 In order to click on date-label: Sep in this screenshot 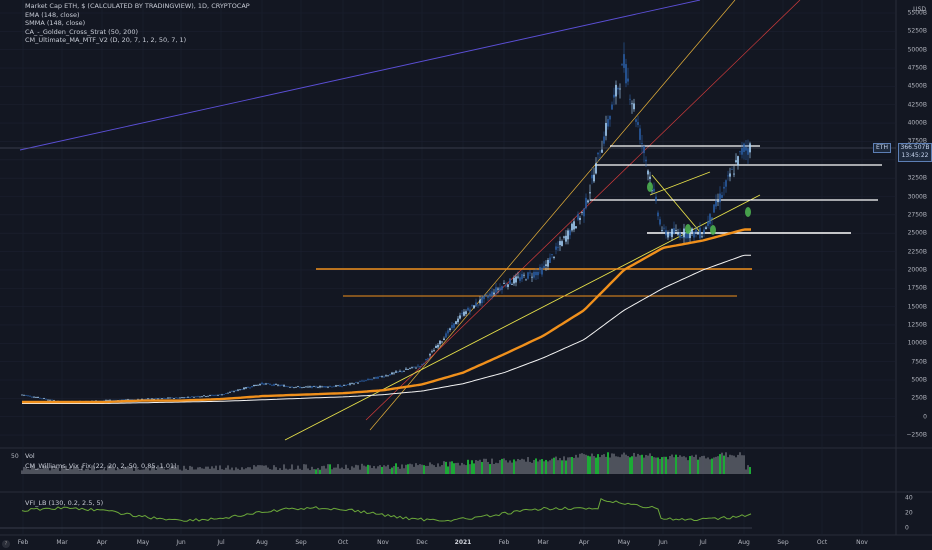, I will do `click(301, 542)`.